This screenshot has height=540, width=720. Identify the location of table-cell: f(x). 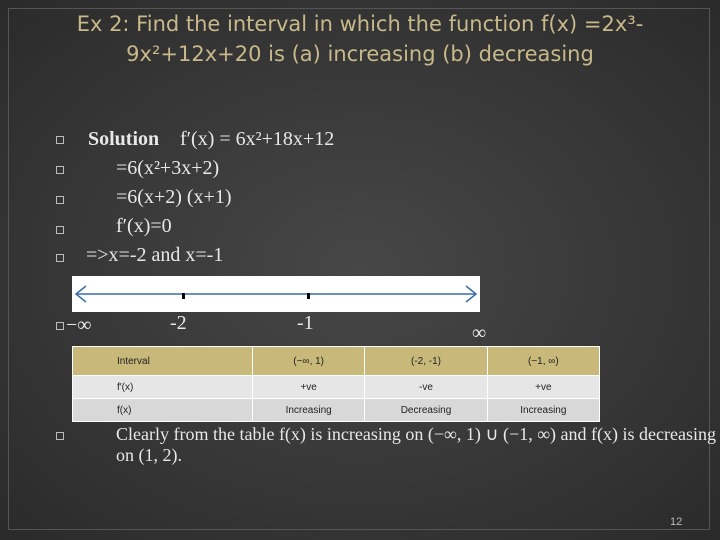
(162, 410).